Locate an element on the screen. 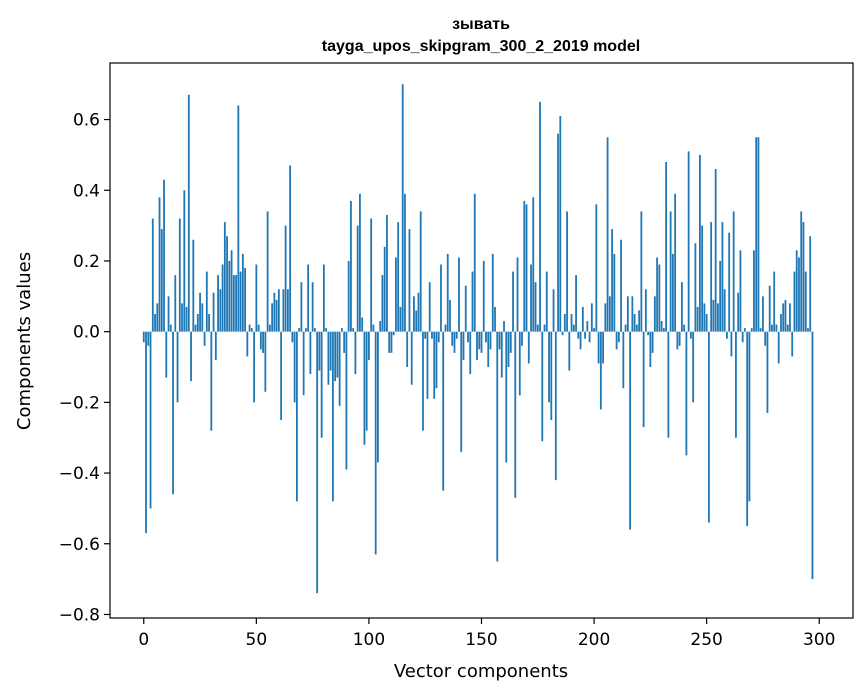  x-tick-label: 300 is located at coordinates (819, 640).